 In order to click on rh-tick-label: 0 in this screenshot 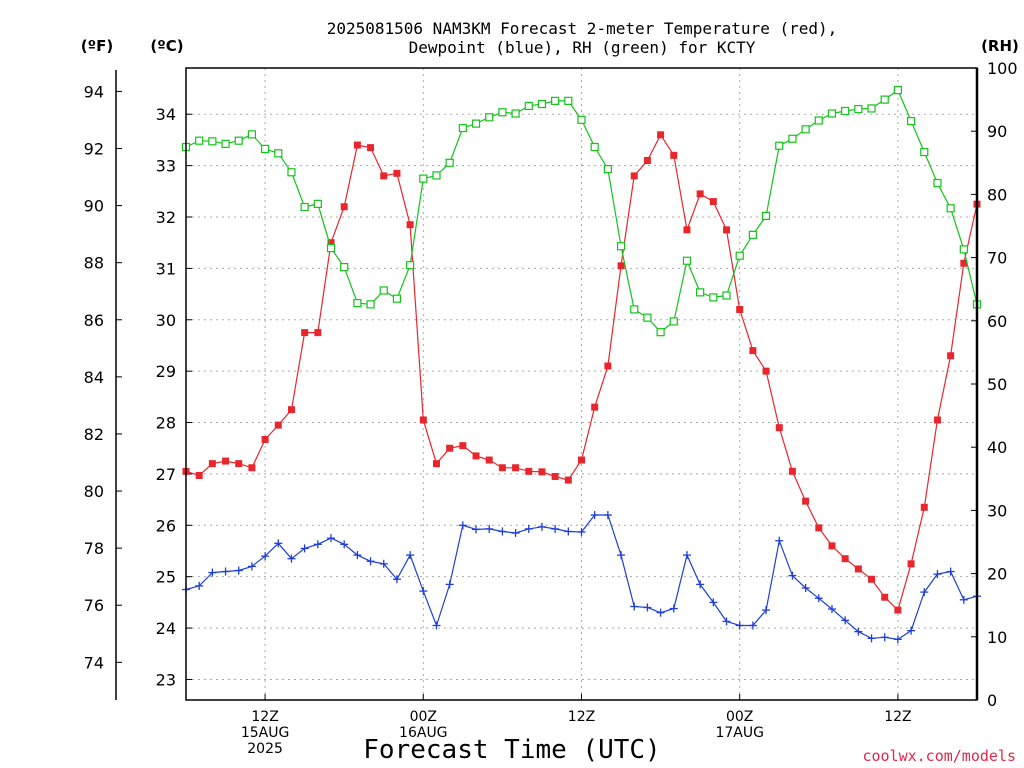, I will do `click(992, 700)`.